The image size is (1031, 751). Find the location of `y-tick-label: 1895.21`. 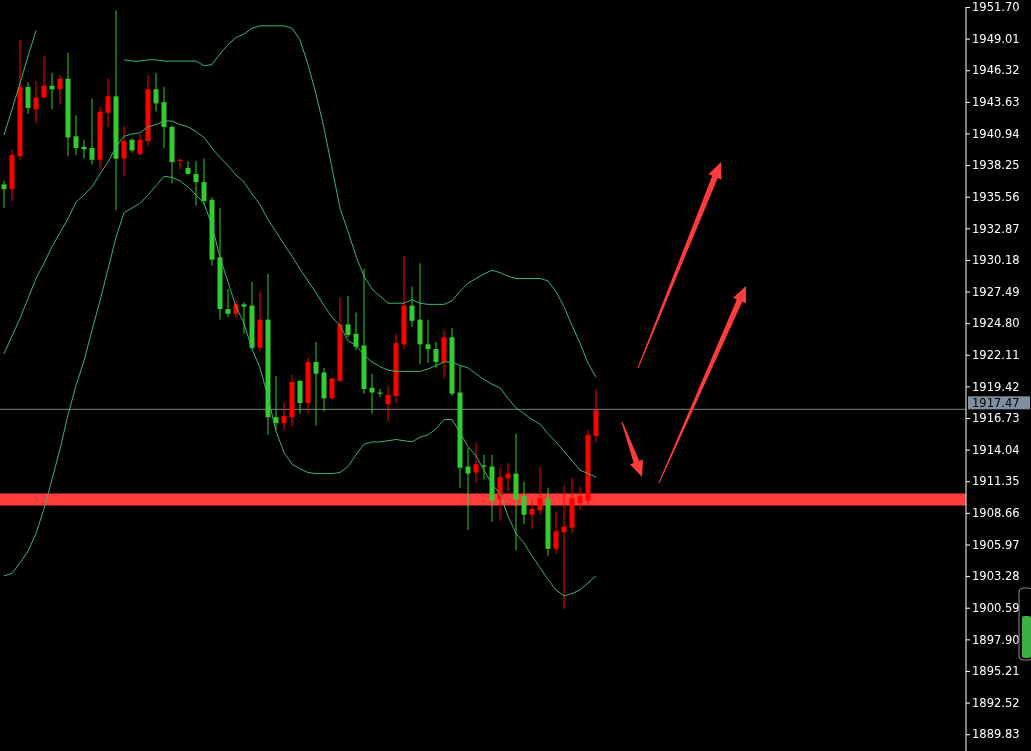

y-tick-label: 1895.21 is located at coordinates (996, 671).